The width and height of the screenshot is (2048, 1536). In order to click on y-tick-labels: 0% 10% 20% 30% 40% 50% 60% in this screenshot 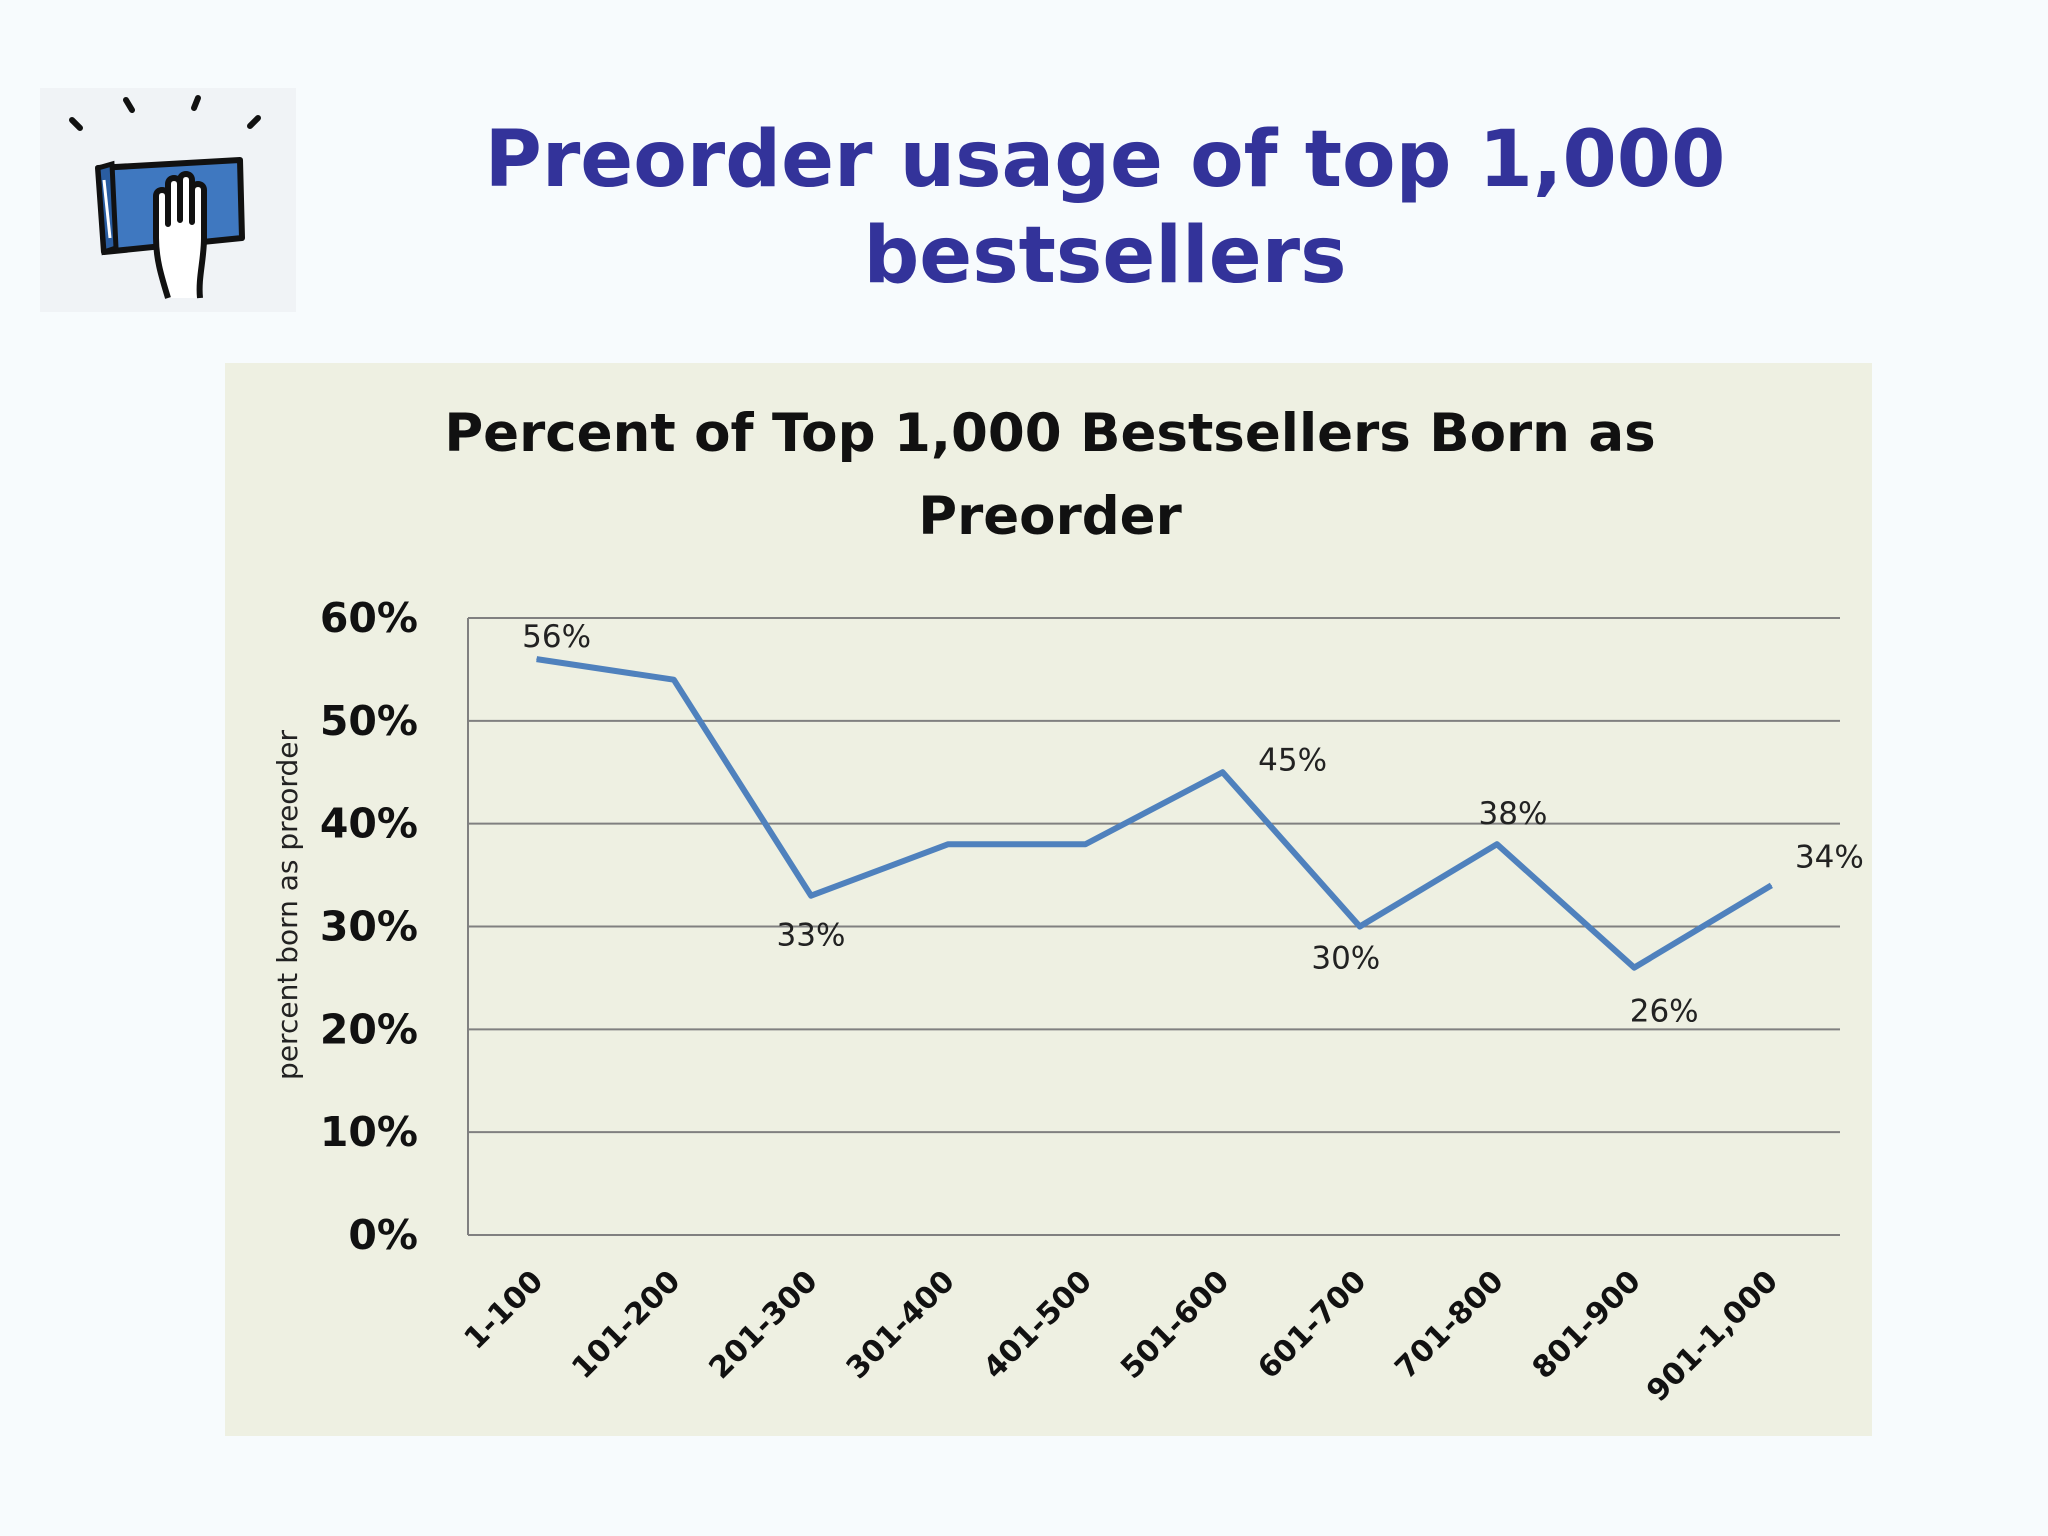, I will do `click(369, 926)`.